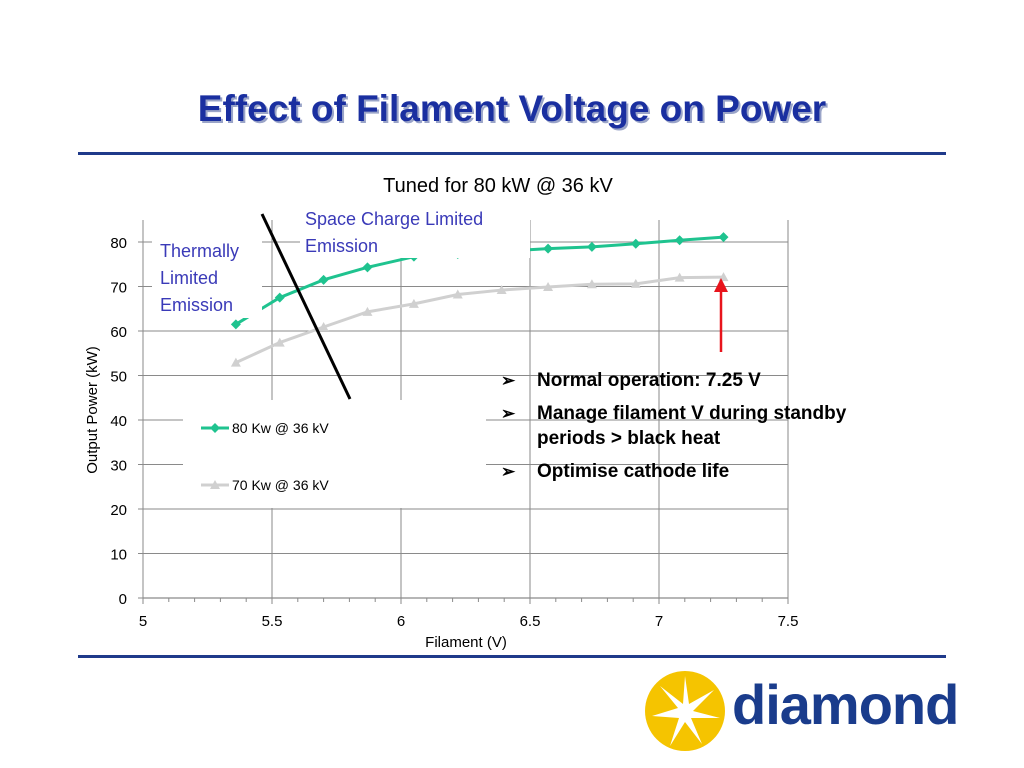 This screenshot has height=768, width=1024. I want to click on x-tick-label: 6, so click(401, 621).